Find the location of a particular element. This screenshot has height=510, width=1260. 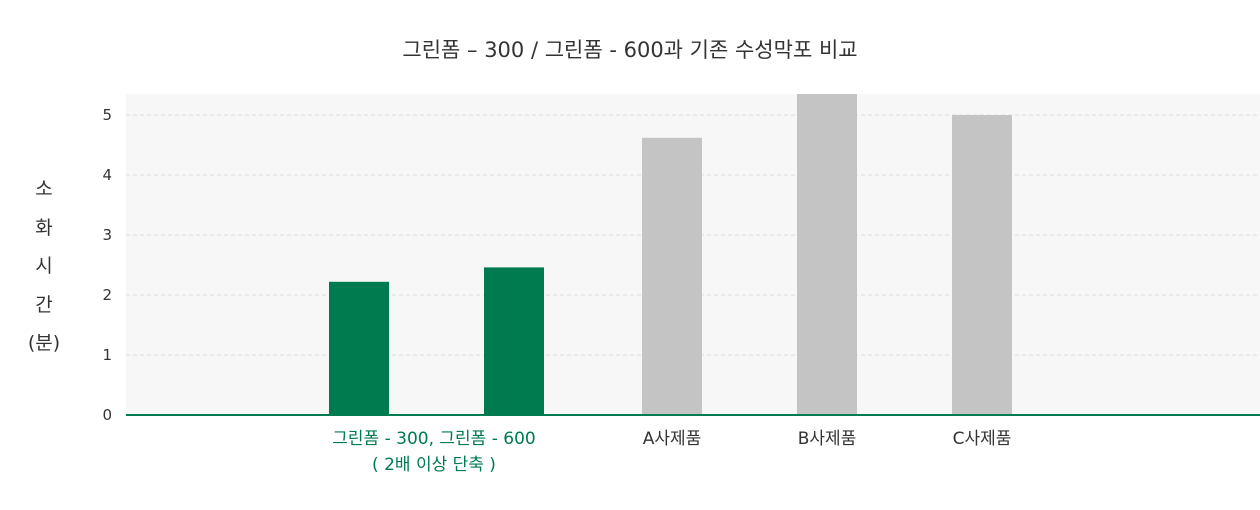

x-category-label: ( 2배 이상 단축 ) is located at coordinates (434, 465).